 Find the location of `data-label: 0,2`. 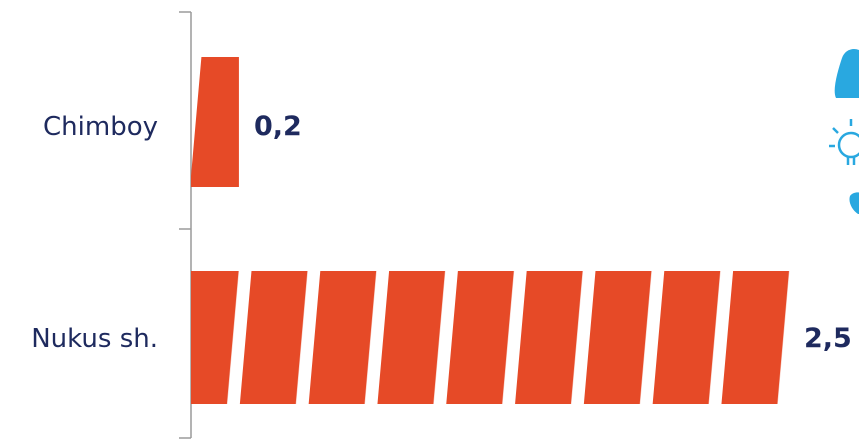

data-label: 0,2 is located at coordinates (278, 126).